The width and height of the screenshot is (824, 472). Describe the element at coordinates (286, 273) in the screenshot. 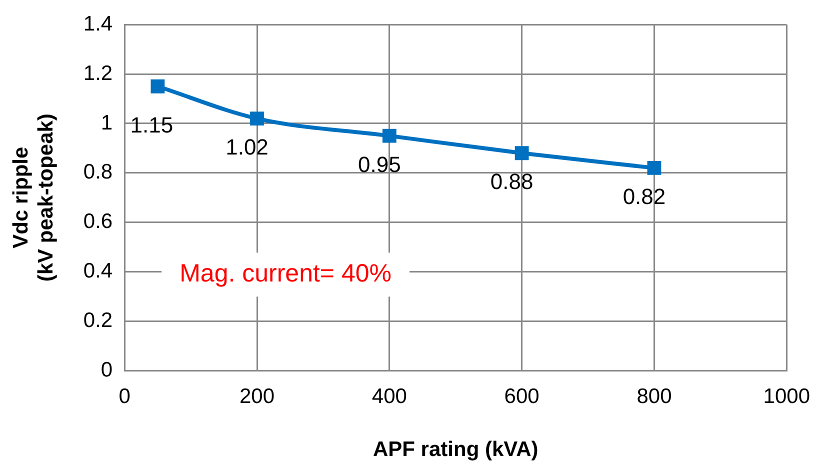

I see `annotation: Mag. current= 40%` at that location.